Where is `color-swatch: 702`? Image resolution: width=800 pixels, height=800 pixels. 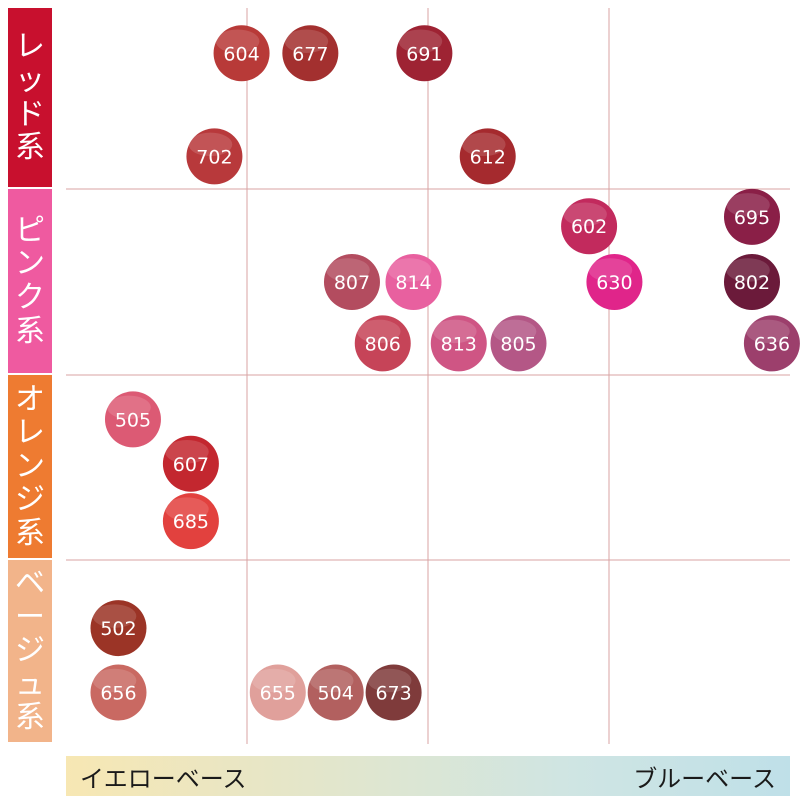 color-swatch: 702 is located at coordinates (214, 156).